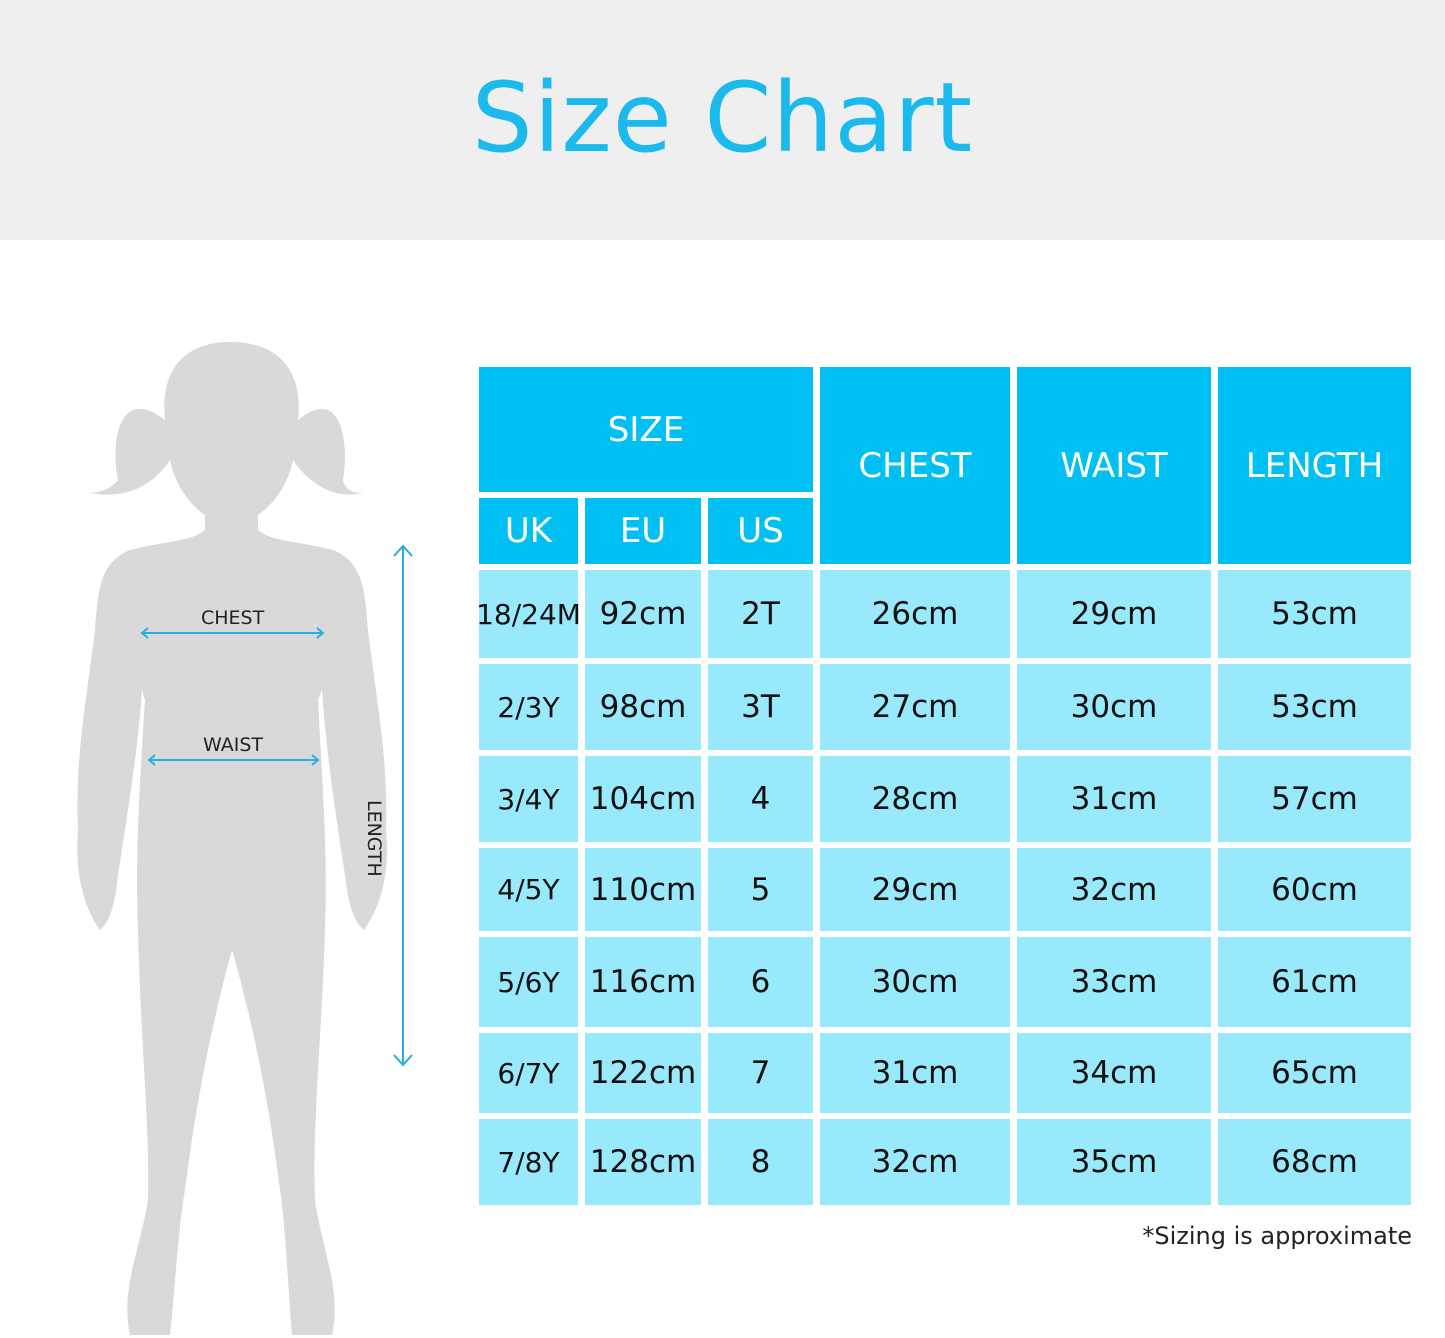 This screenshot has height=1338, width=1445. Describe the element at coordinates (760, 982) in the screenshot. I see `cell-us: 6` at that location.